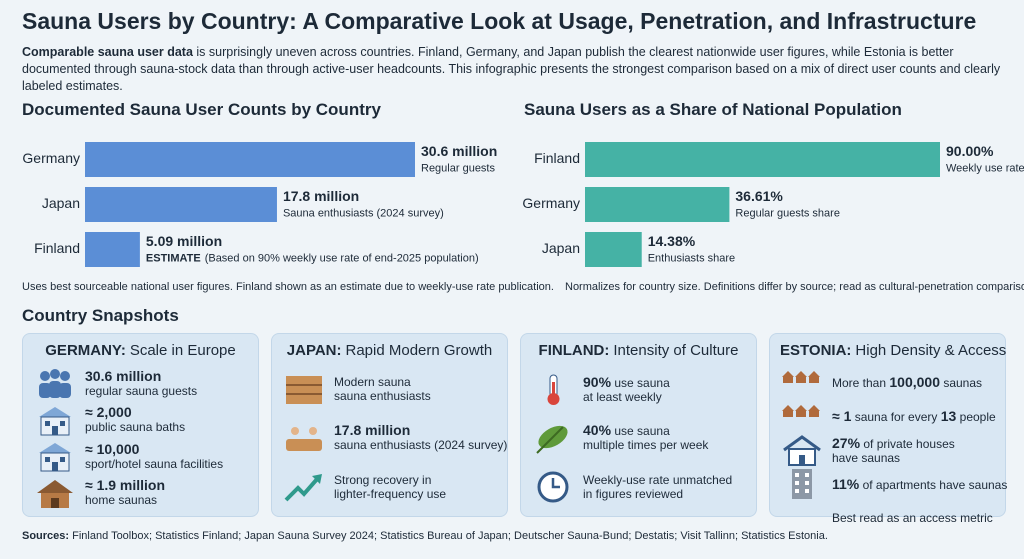 The width and height of the screenshot is (1024, 559). I want to click on item-line: More than 100,000 saunas, so click(907, 382).